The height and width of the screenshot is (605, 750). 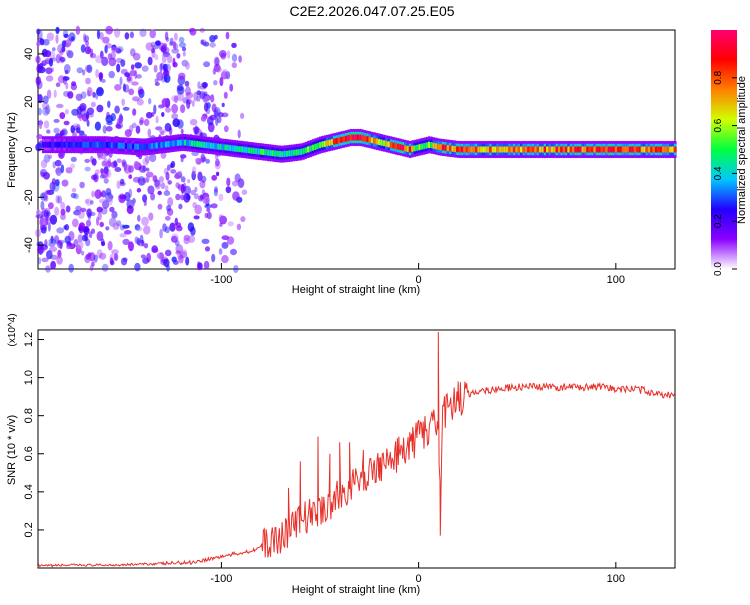 What do you see at coordinates (742, 150) in the screenshot?
I see `colorbar-label: Normalized spectral amplitude` at bounding box center [742, 150].